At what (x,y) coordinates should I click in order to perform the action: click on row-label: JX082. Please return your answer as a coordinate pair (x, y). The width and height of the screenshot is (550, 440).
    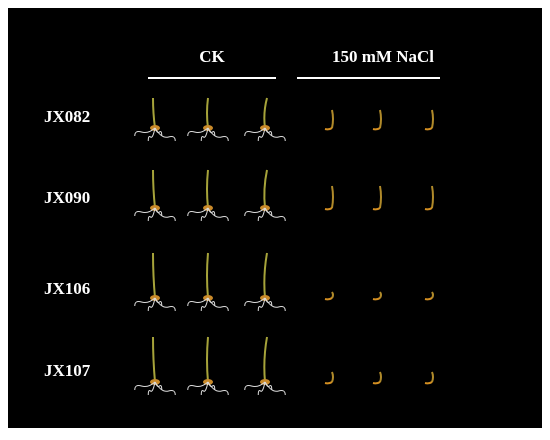
    Looking at the image, I should click on (67, 116).